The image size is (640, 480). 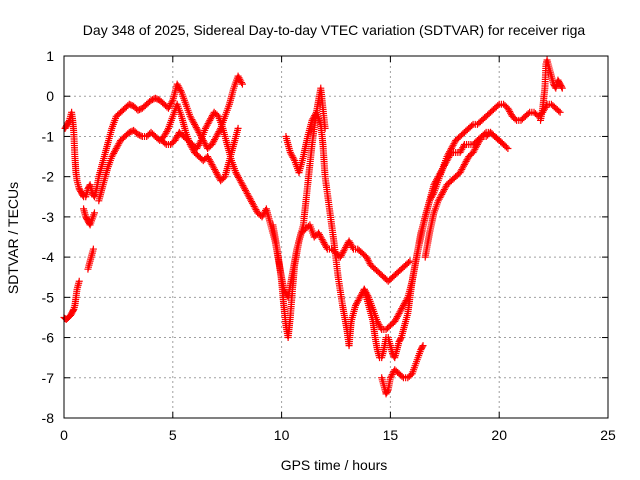 I want to click on x-tick-label: 5, so click(x=173, y=435).